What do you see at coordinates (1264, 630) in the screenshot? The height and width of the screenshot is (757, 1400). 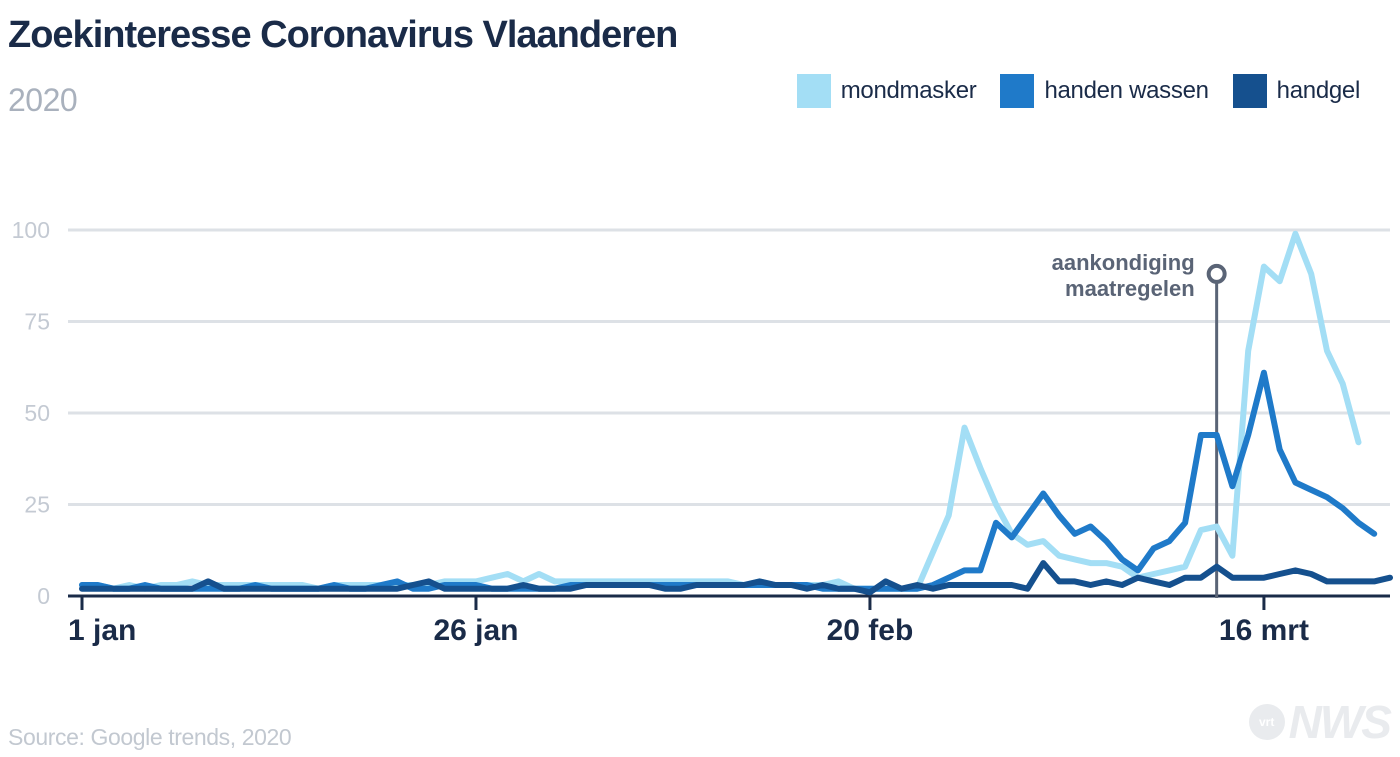 I see `x-tick-label-16-mrt: 16 mrt` at bounding box center [1264, 630].